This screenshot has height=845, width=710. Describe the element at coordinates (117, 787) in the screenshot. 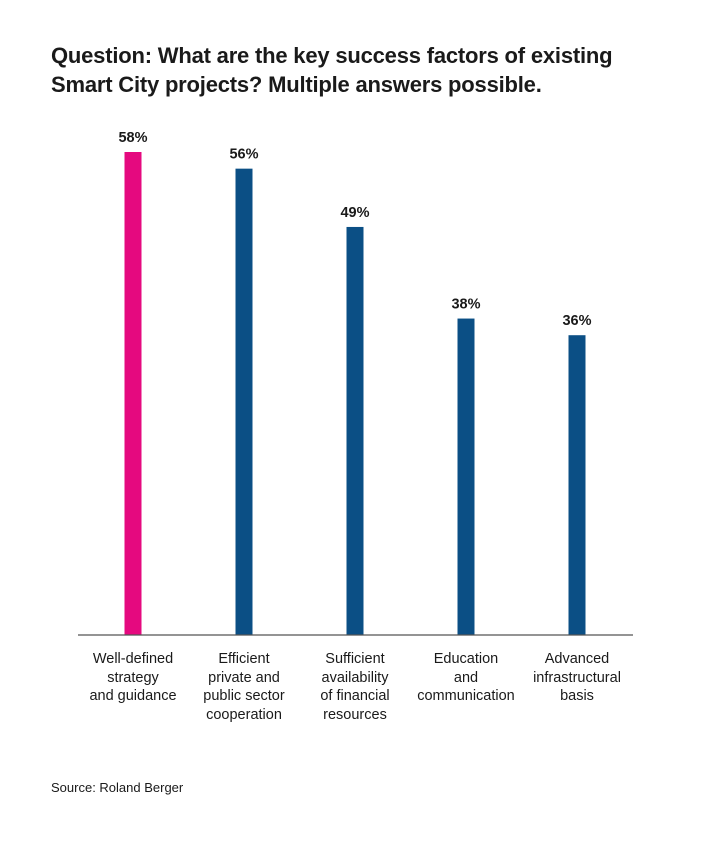

I see `source-note: Source: Roland Berger` at that location.